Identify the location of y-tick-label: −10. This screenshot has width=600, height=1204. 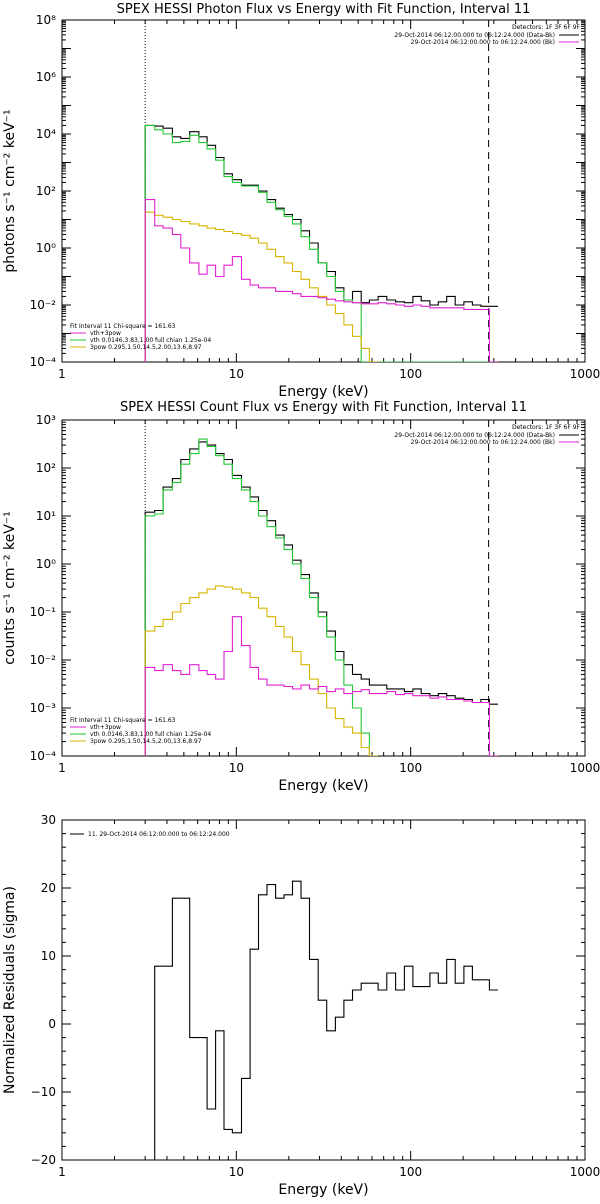
(43, 1092).